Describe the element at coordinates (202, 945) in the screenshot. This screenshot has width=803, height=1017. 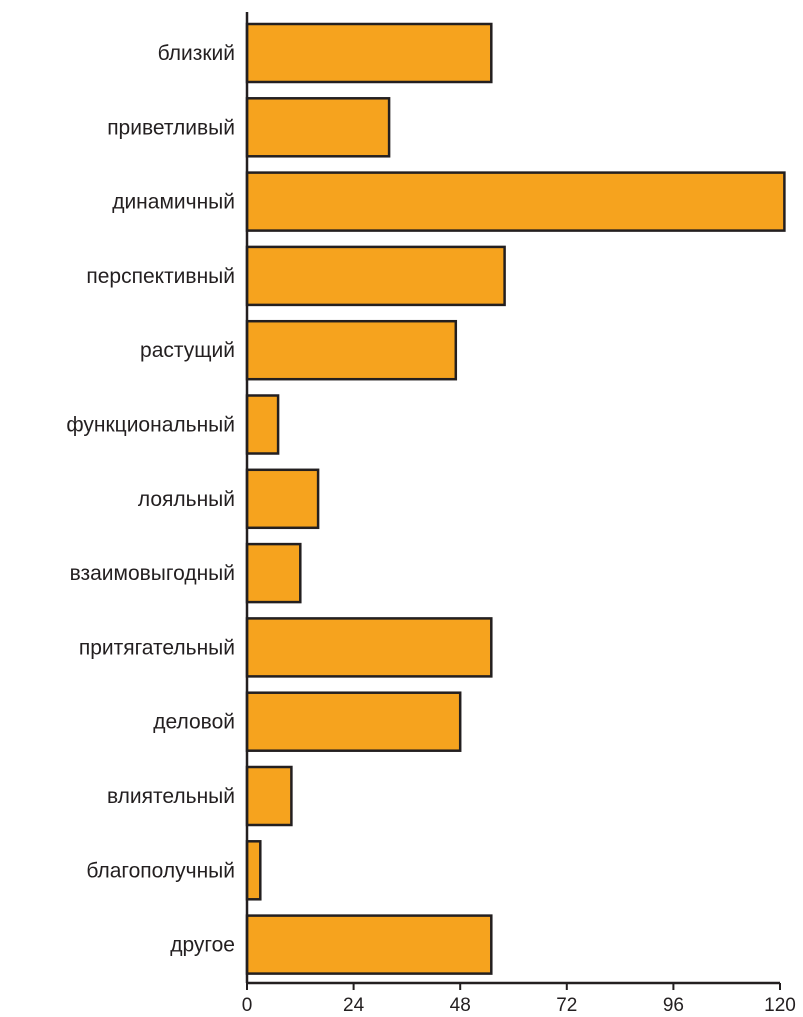
I see `category-label: другое` at that location.